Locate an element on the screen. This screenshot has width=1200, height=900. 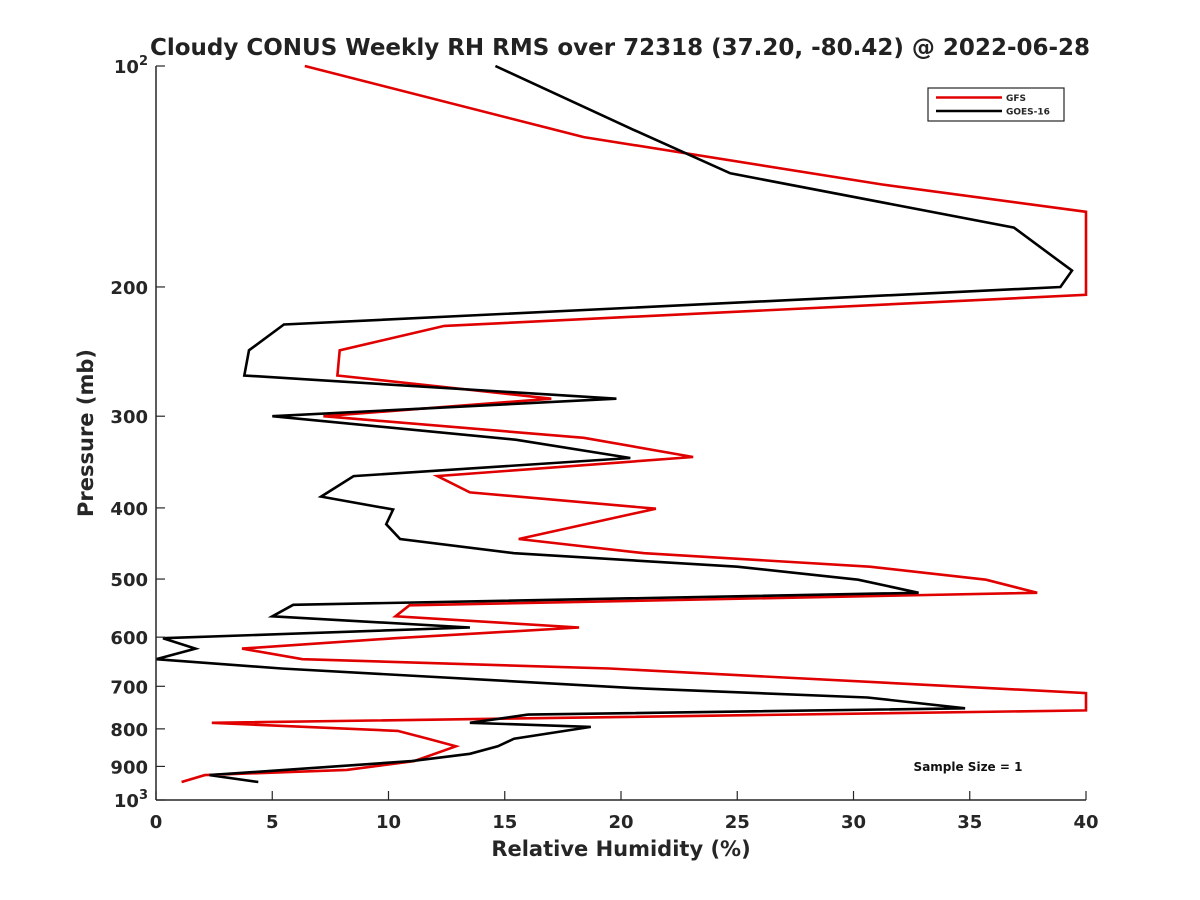
x-tick-label: 0 is located at coordinates (156, 822).